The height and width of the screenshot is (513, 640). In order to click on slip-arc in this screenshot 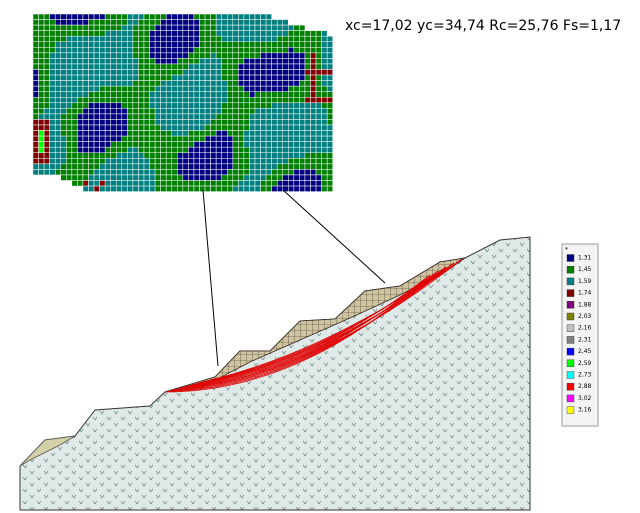, I will do `click(308, 328)`.